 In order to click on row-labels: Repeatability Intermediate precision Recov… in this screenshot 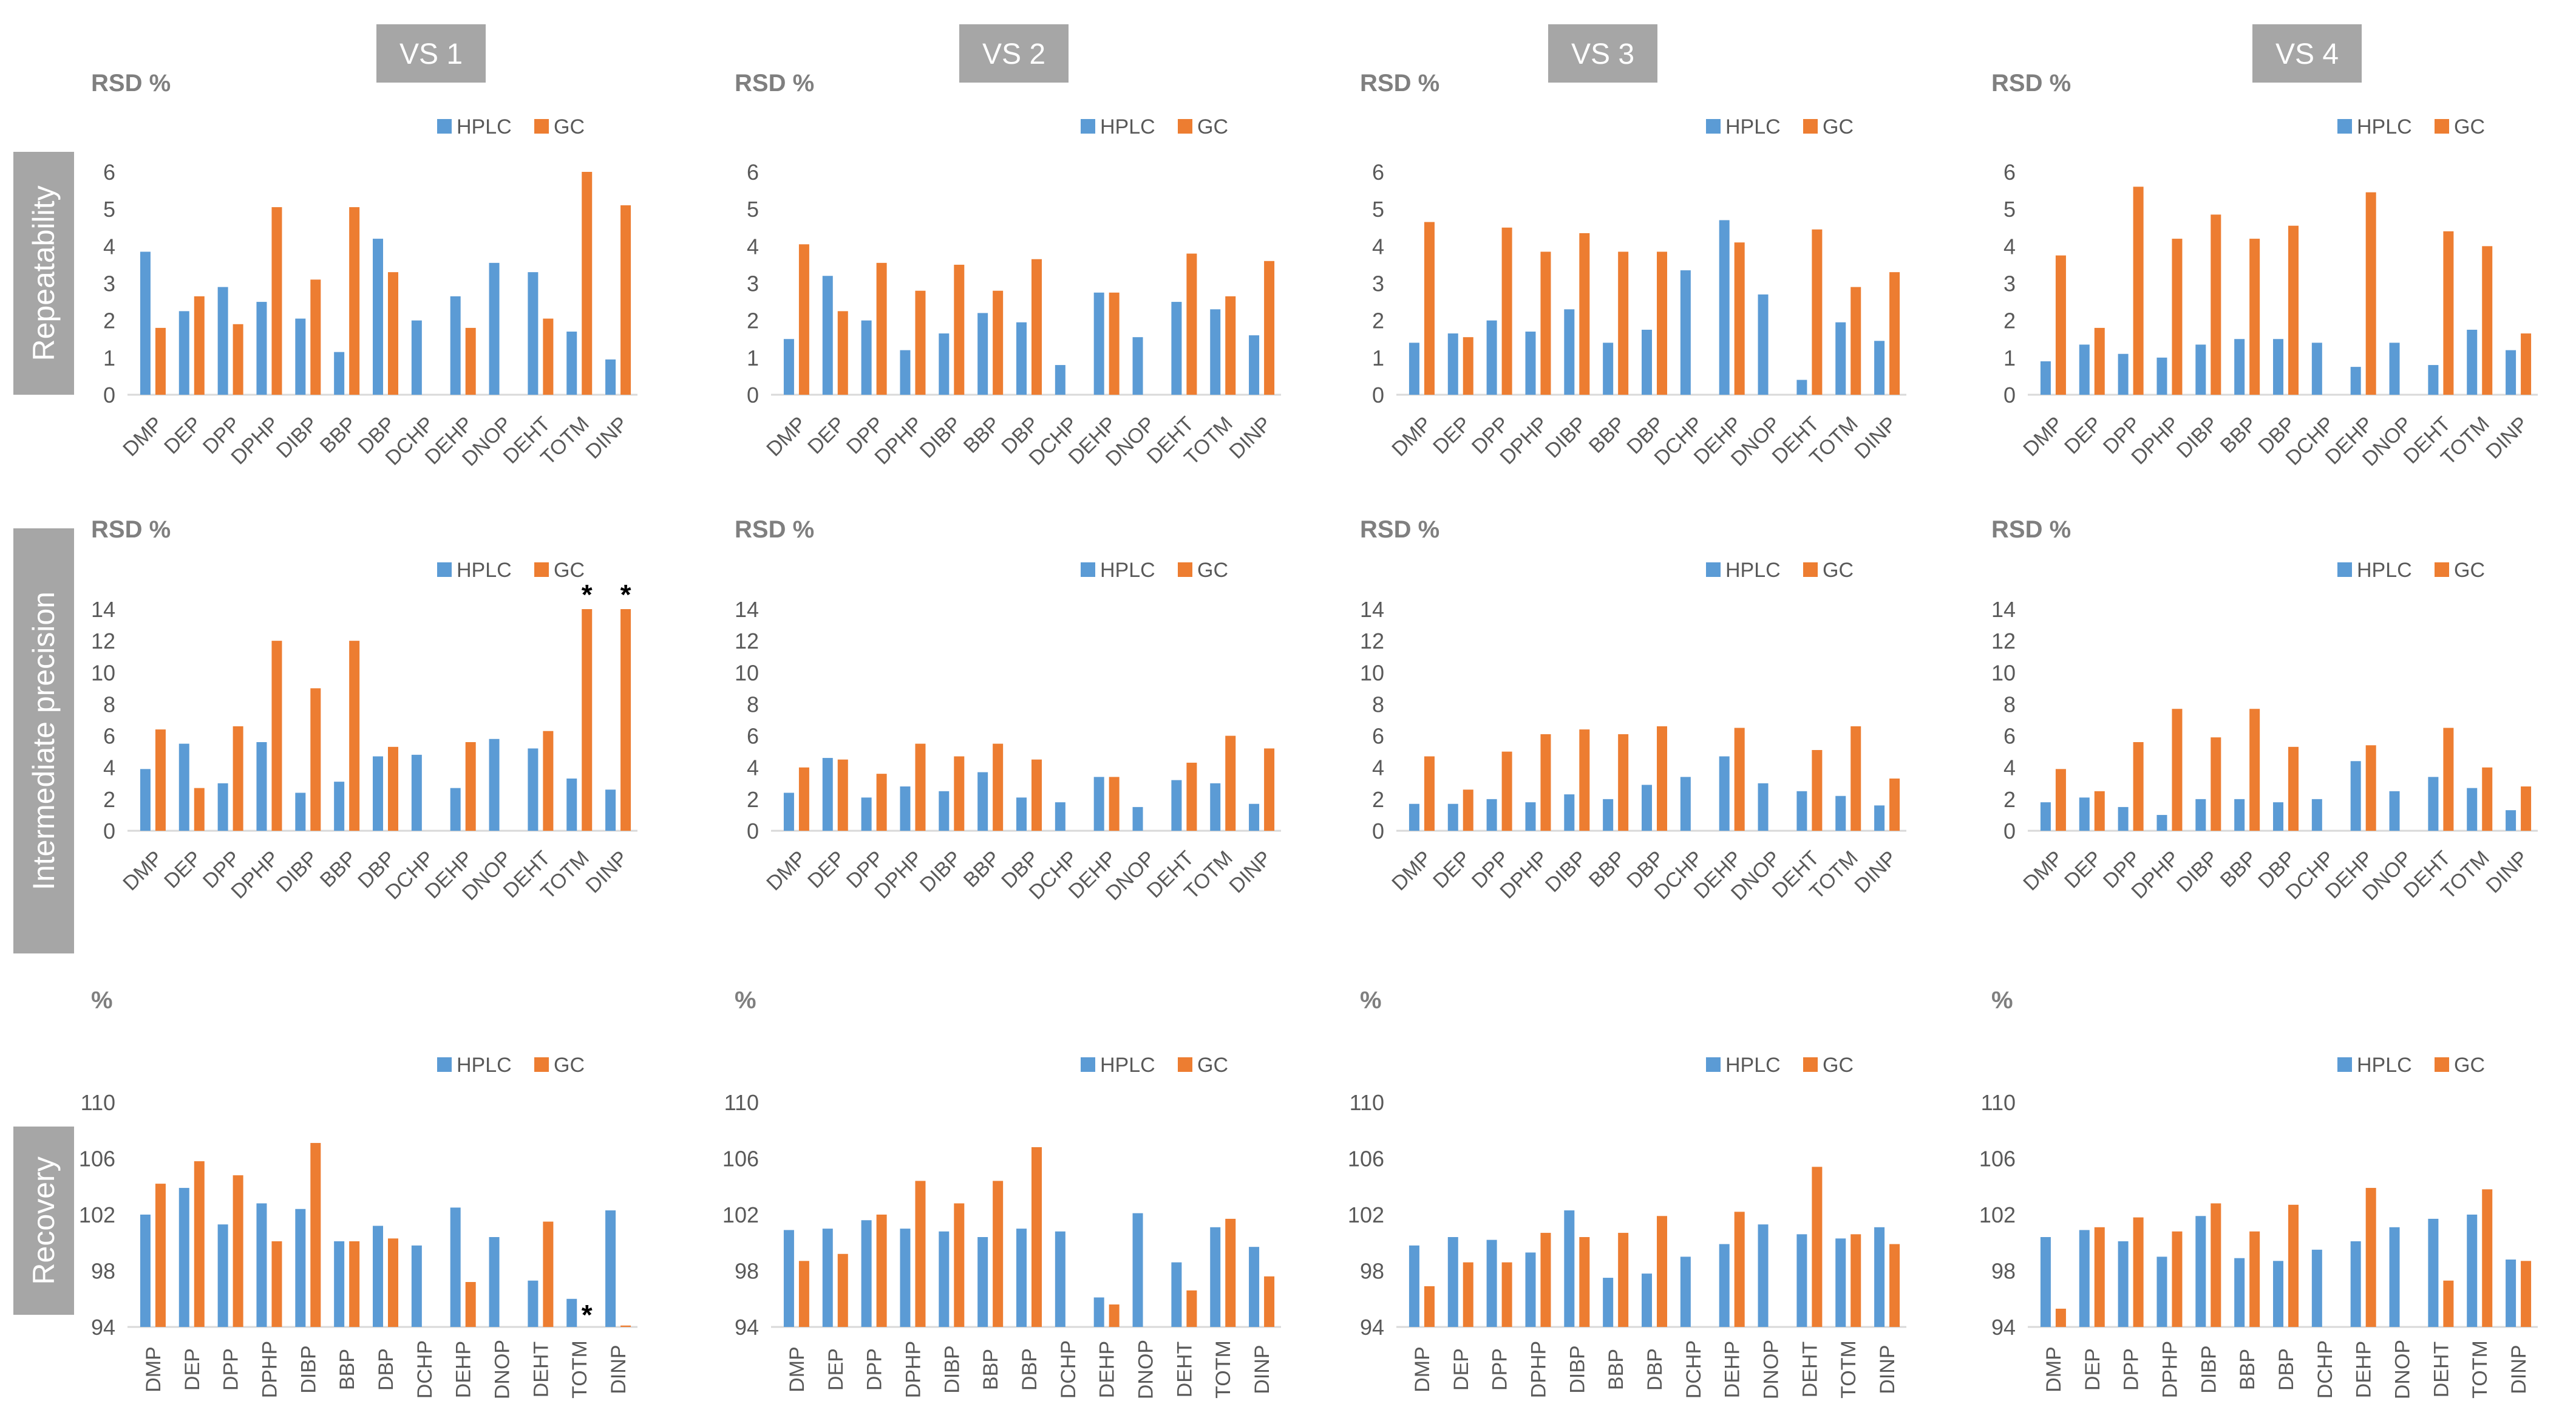, I will do `click(43, 733)`.